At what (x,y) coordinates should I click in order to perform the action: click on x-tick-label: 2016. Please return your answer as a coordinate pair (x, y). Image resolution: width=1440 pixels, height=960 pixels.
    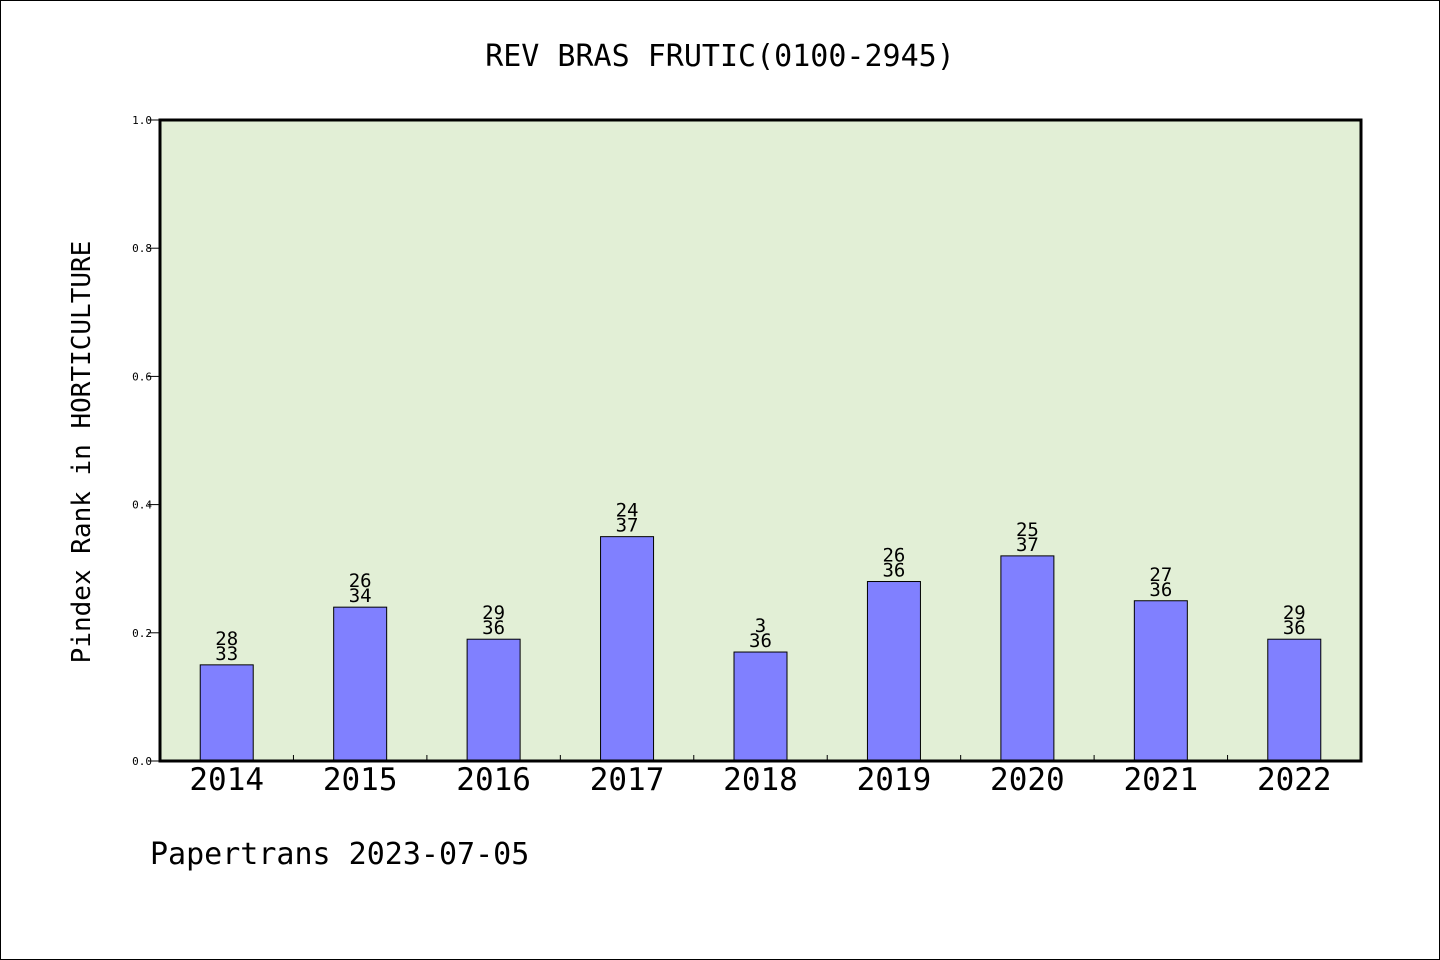
    Looking at the image, I should click on (493, 780).